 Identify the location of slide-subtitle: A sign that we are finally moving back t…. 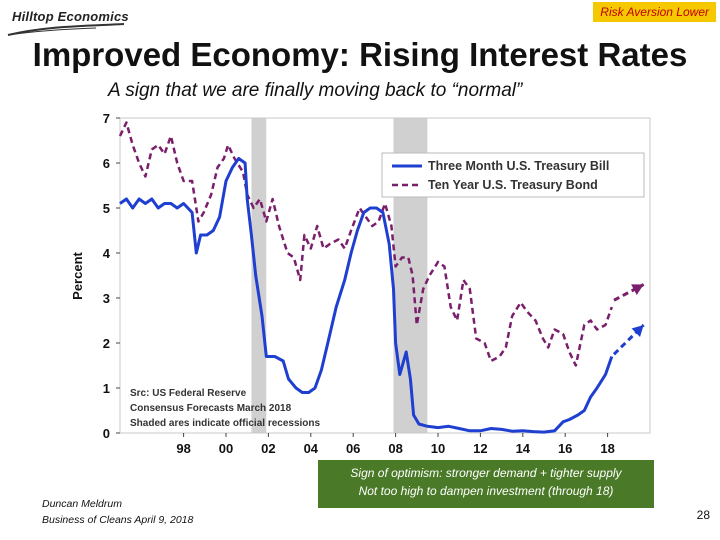
(315, 90).